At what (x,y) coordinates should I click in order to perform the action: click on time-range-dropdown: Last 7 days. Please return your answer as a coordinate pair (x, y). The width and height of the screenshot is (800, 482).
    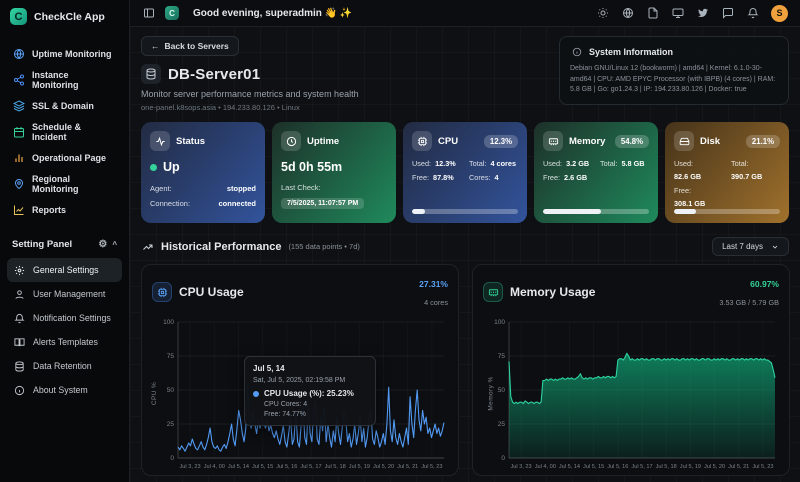
    Looking at the image, I should click on (750, 246).